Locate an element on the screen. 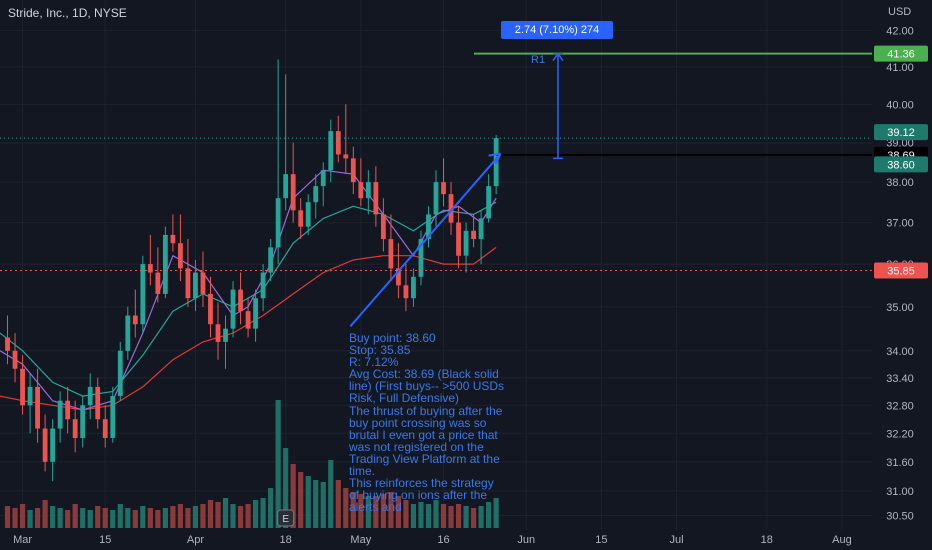 The height and width of the screenshot is (550, 932). x-tick-label: Aug is located at coordinates (842, 540).